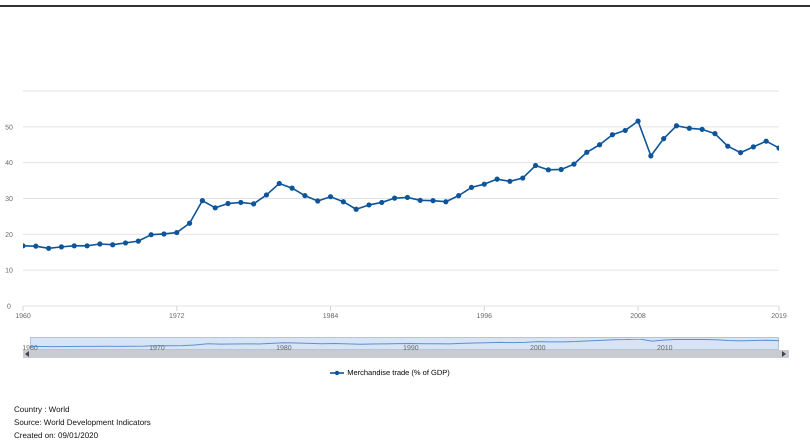 Image resolution: width=810 pixels, height=441 pixels. Describe the element at coordinates (57, 435) in the screenshot. I see `text: Created on: 09/01/2020` at that location.